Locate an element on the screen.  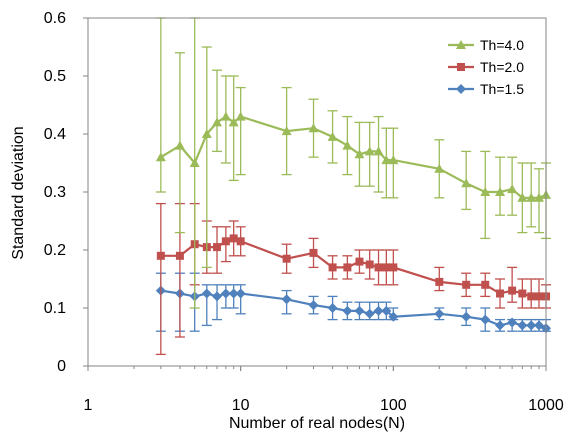
y-tick-label: 0.1 is located at coordinates (55, 308).